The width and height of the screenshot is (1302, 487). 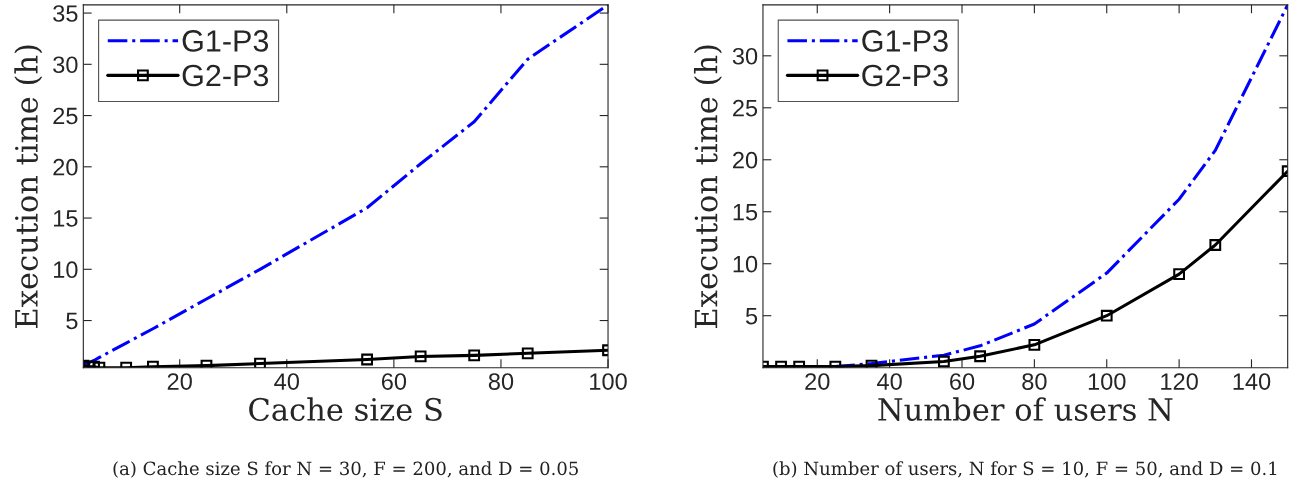 What do you see at coordinates (1025, 469) in the screenshot?
I see `text: (b) Number of users, N for S = 10, F = 50, and D = 0.1` at bounding box center [1025, 469].